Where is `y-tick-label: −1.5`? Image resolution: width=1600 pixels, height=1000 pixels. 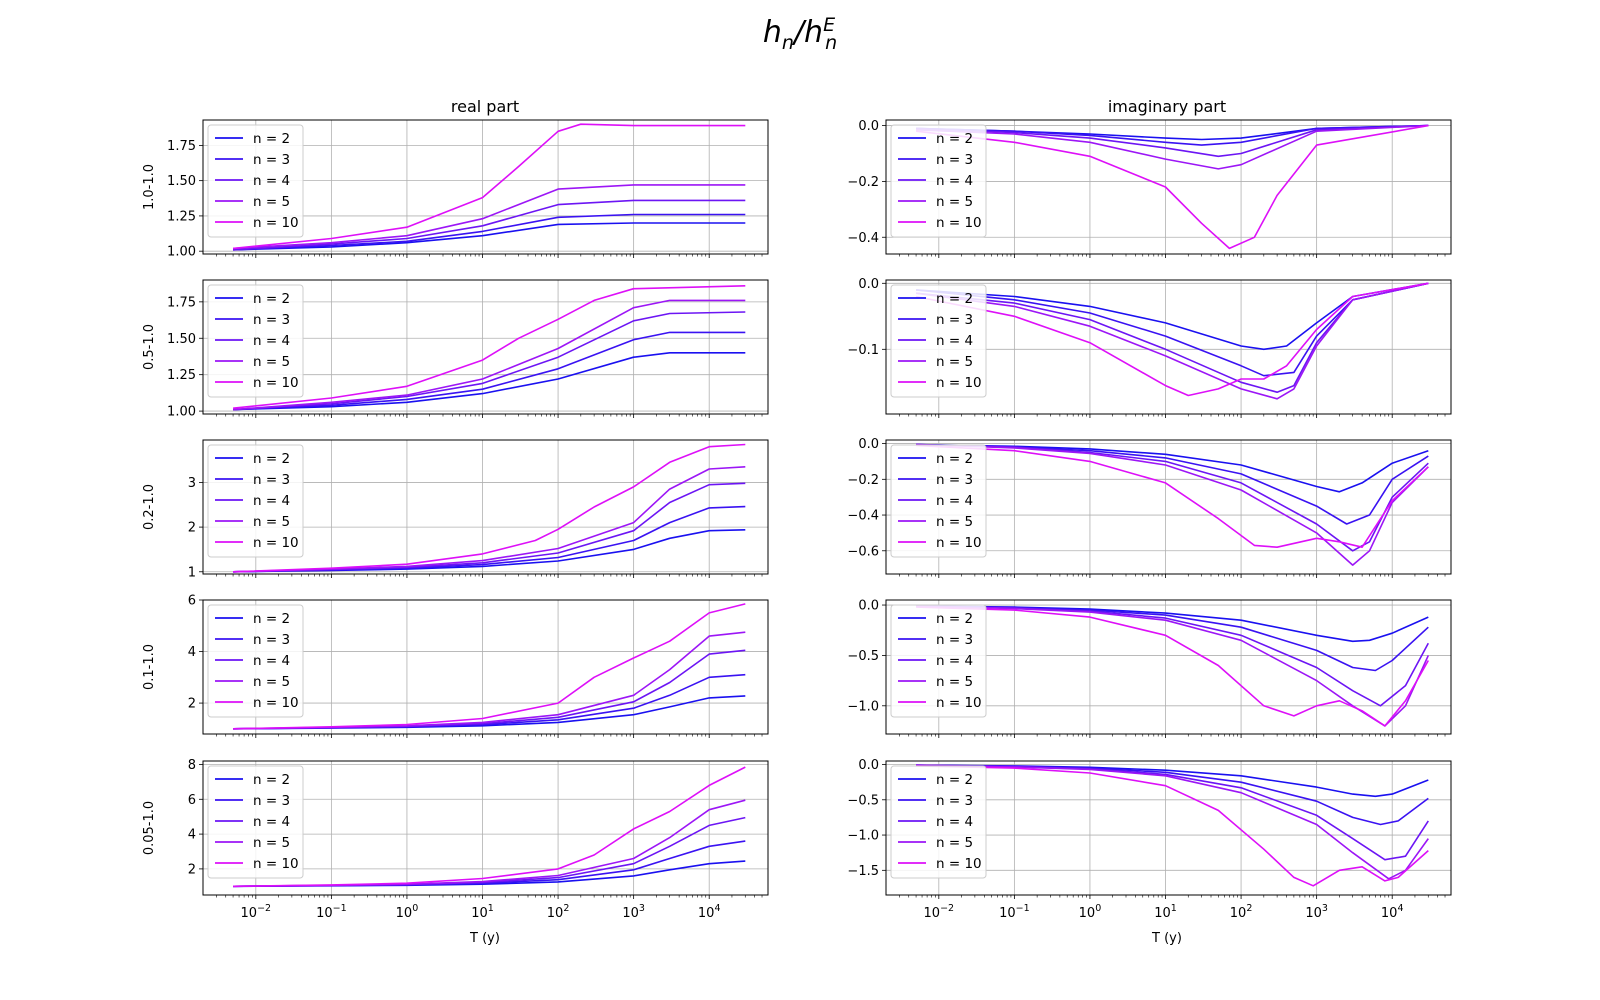
y-tick-label: −1.5 is located at coordinates (863, 871).